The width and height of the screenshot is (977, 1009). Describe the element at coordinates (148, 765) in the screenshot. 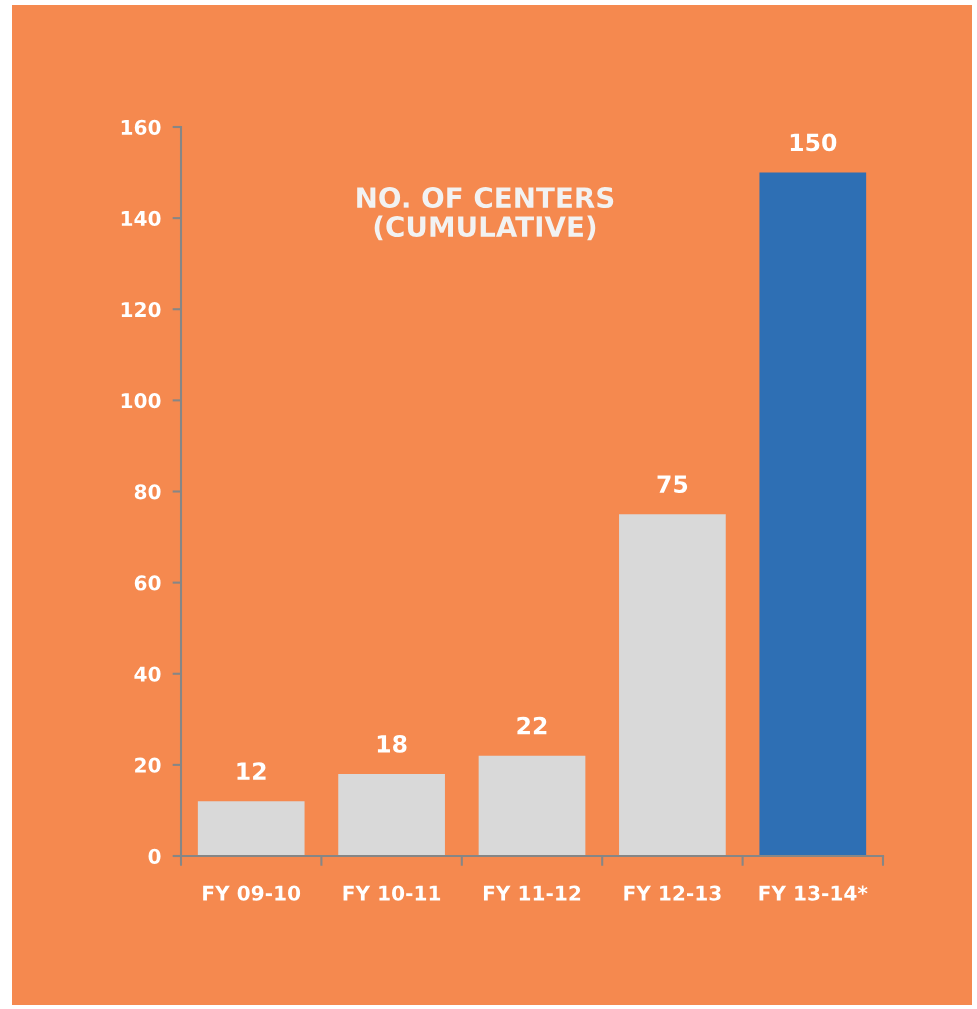

I see `y-tick-label: 20` at that location.